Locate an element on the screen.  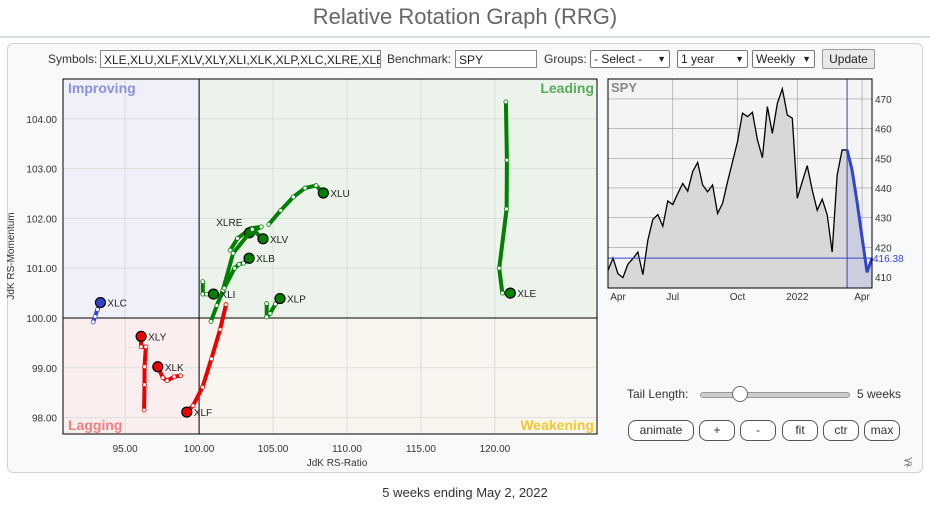
symbol-label: XLI is located at coordinates (227, 295).